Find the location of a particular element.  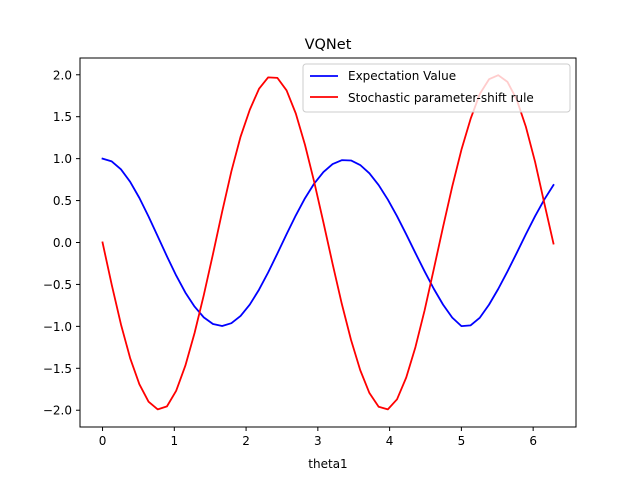

y-tick-label: −1.5 is located at coordinates (57, 369).